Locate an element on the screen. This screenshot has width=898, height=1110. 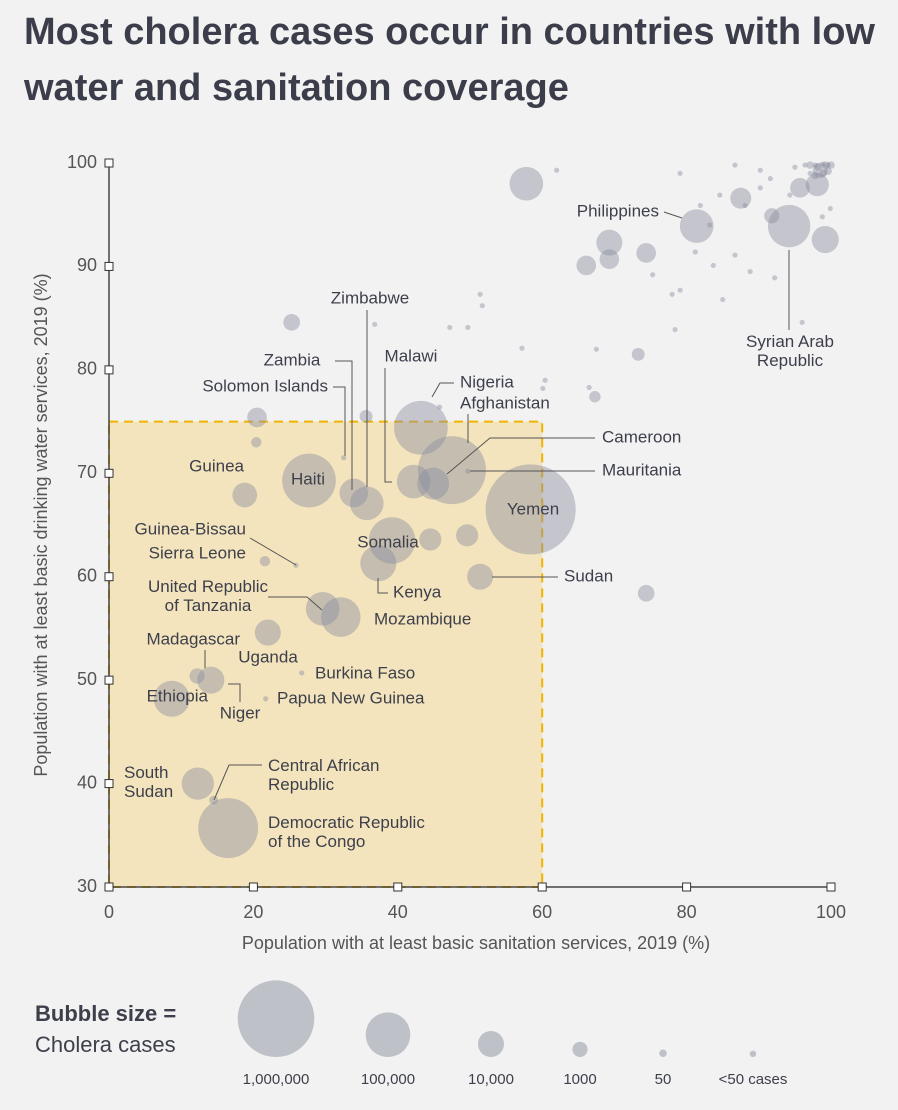
point-label: Democratic Republic of the Congo is located at coordinates (346, 832).